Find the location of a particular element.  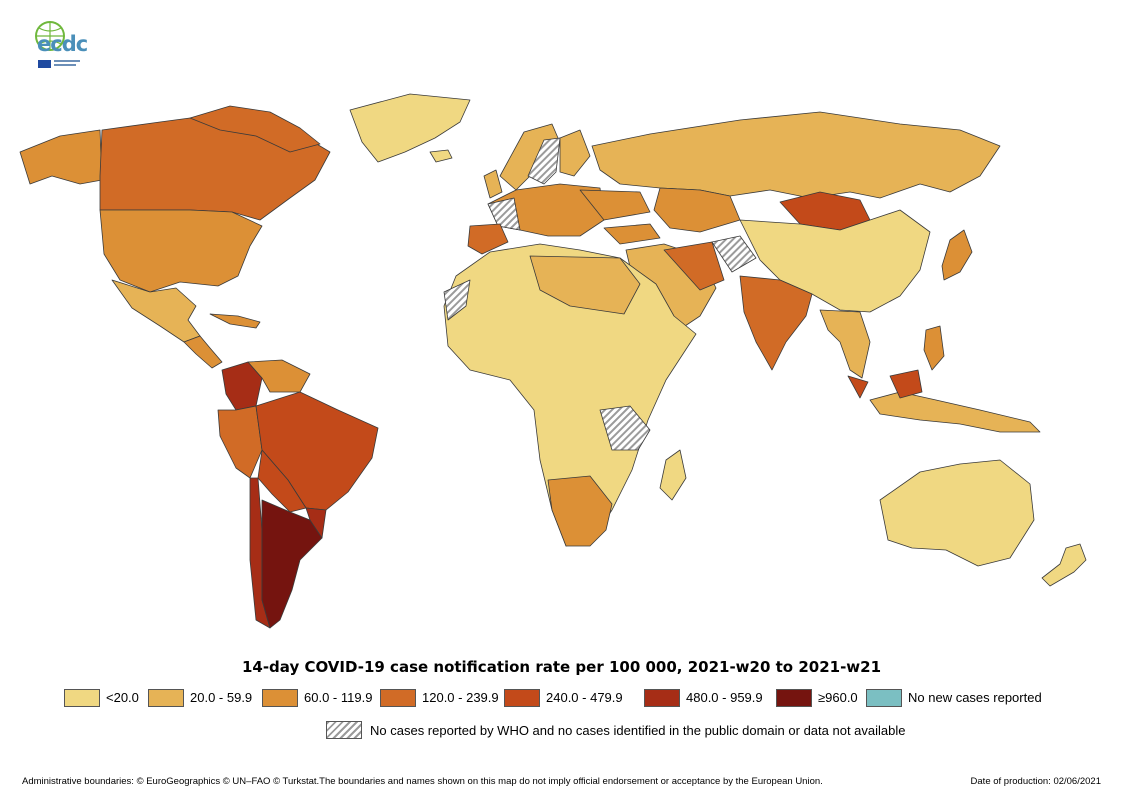

region-turkey is located at coordinates (632, 234).